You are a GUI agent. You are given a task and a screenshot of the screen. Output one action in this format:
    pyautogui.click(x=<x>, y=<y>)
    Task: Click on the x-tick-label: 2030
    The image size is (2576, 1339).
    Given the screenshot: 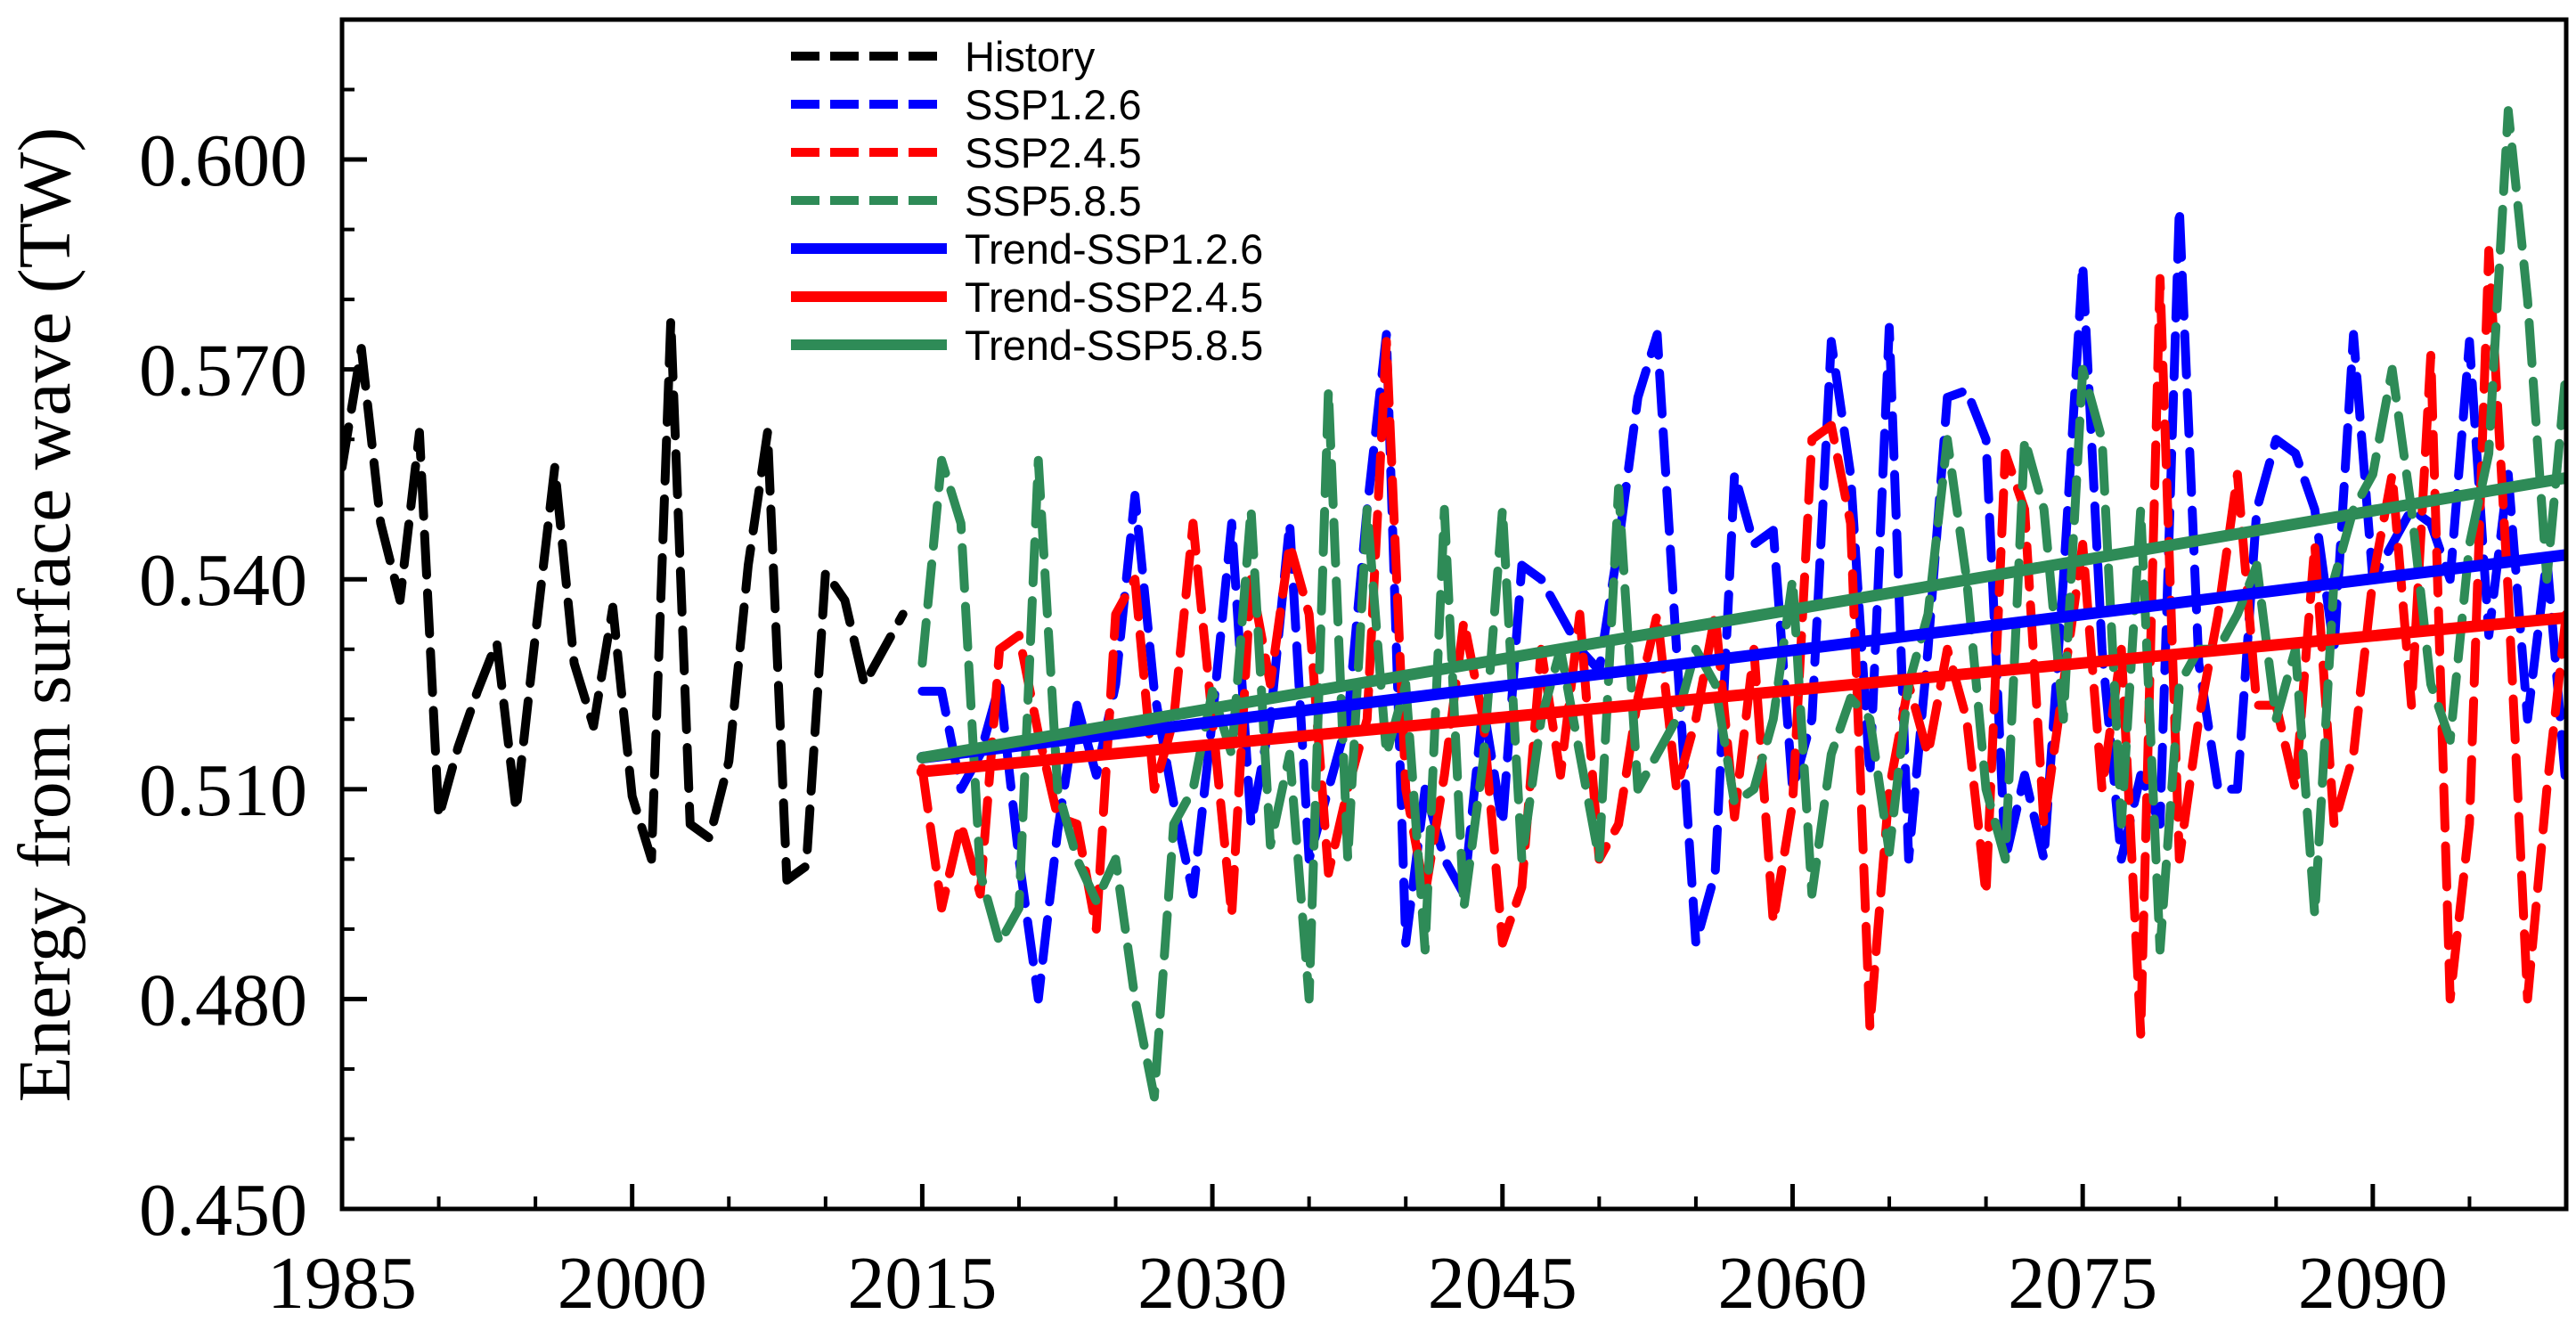 What is the action you would take?
    pyautogui.click(x=1212, y=1283)
    